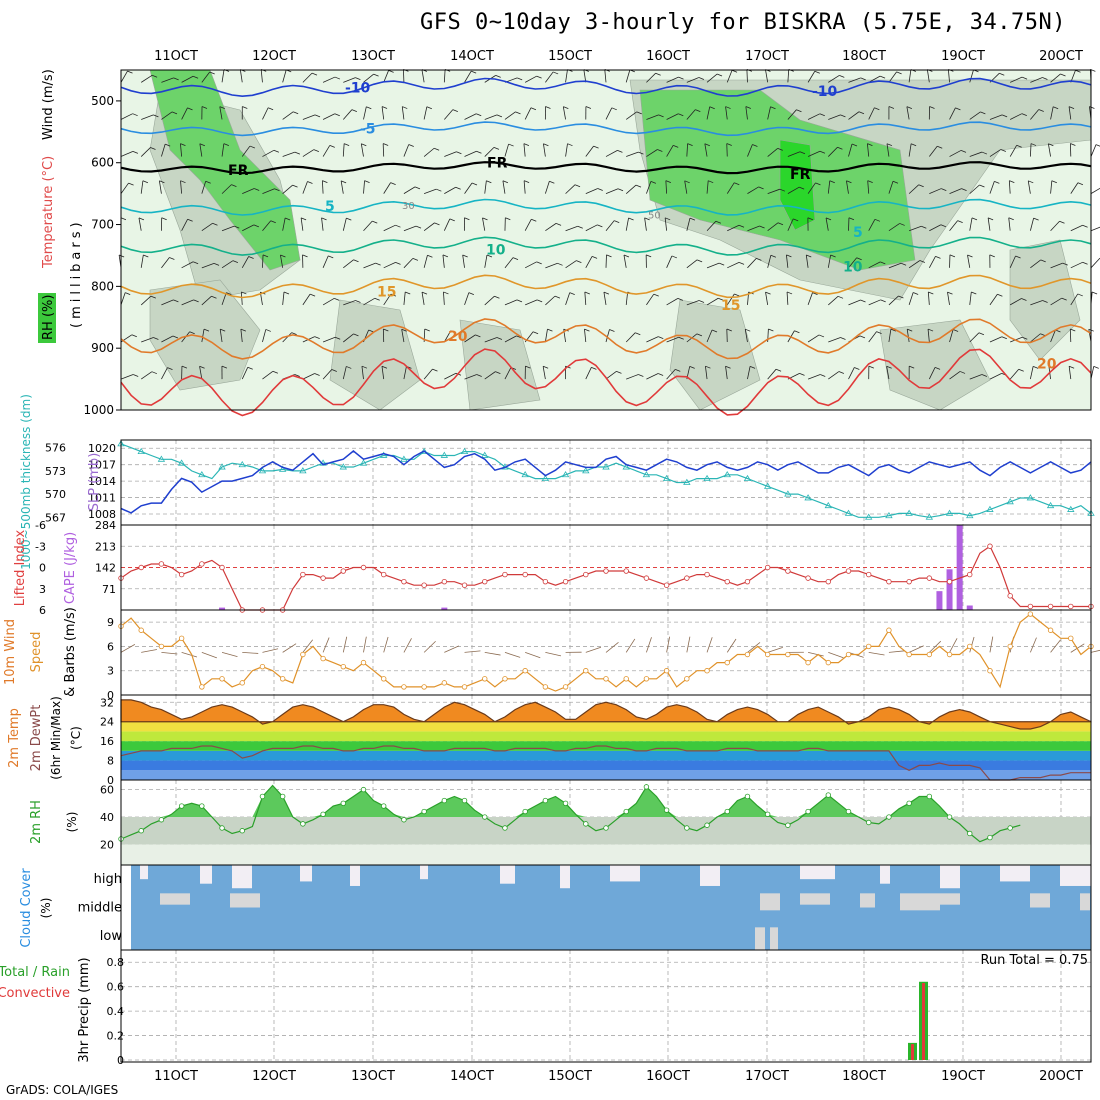 The height and width of the screenshot is (1100, 1100). Describe the element at coordinates (570, 56) in the screenshot. I see `date-label-top: 15OCT` at that location.